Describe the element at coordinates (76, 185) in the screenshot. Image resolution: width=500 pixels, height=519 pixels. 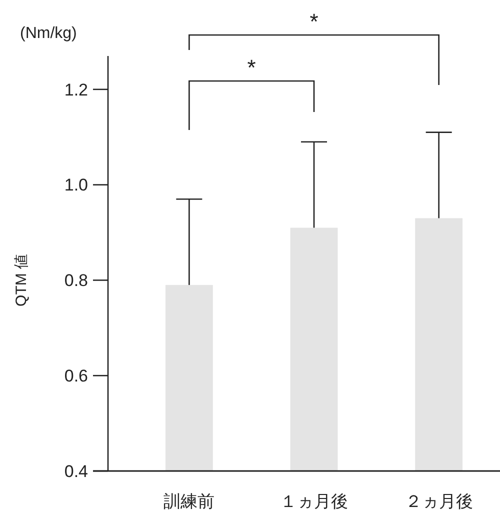
I see `y-tick-label: 1.0` at that location.